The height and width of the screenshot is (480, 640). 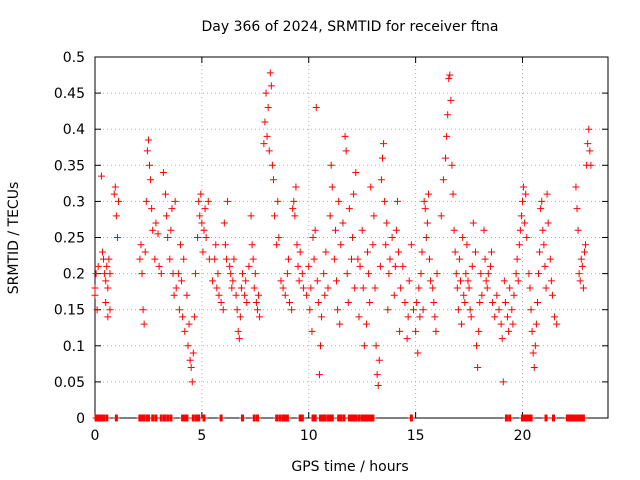 I want to click on y-tick-label: 0.15, so click(x=69, y=311).